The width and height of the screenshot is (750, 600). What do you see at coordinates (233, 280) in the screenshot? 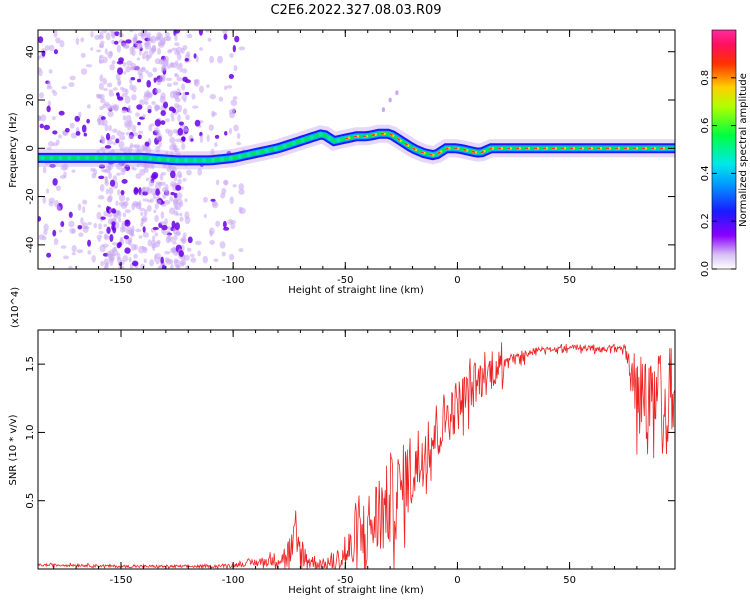
I see `spectrogram-x-tick-label: -100` at bounding box center [233, 280].